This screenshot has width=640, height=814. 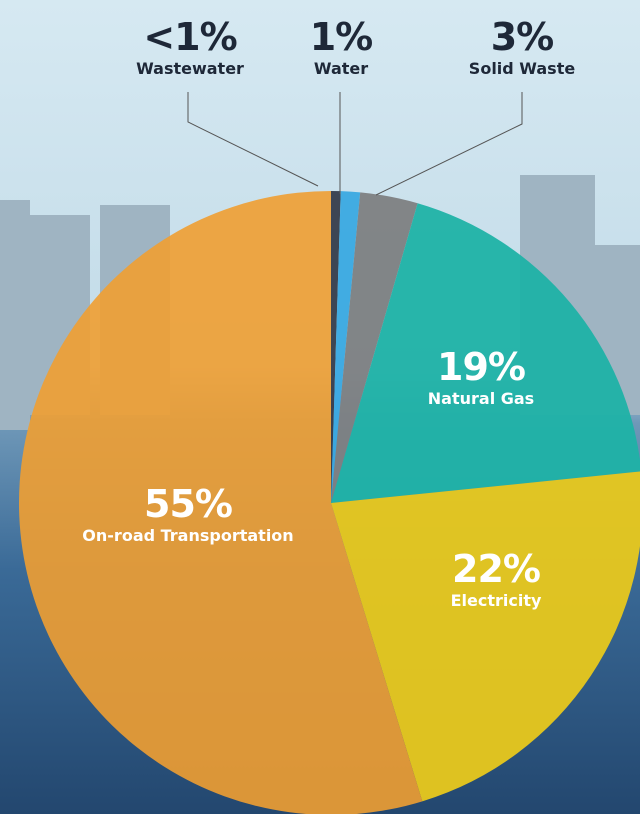 I want to click on category-label: Water, so click(x=341, y=68).